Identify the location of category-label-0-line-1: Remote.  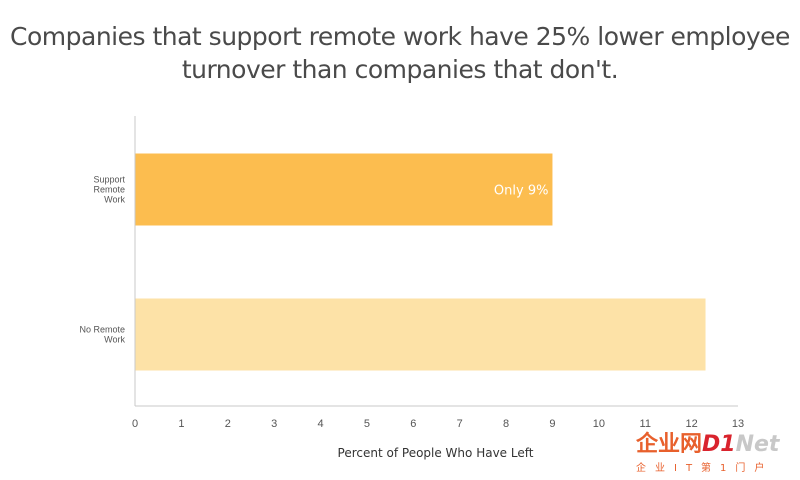
(109, 190).